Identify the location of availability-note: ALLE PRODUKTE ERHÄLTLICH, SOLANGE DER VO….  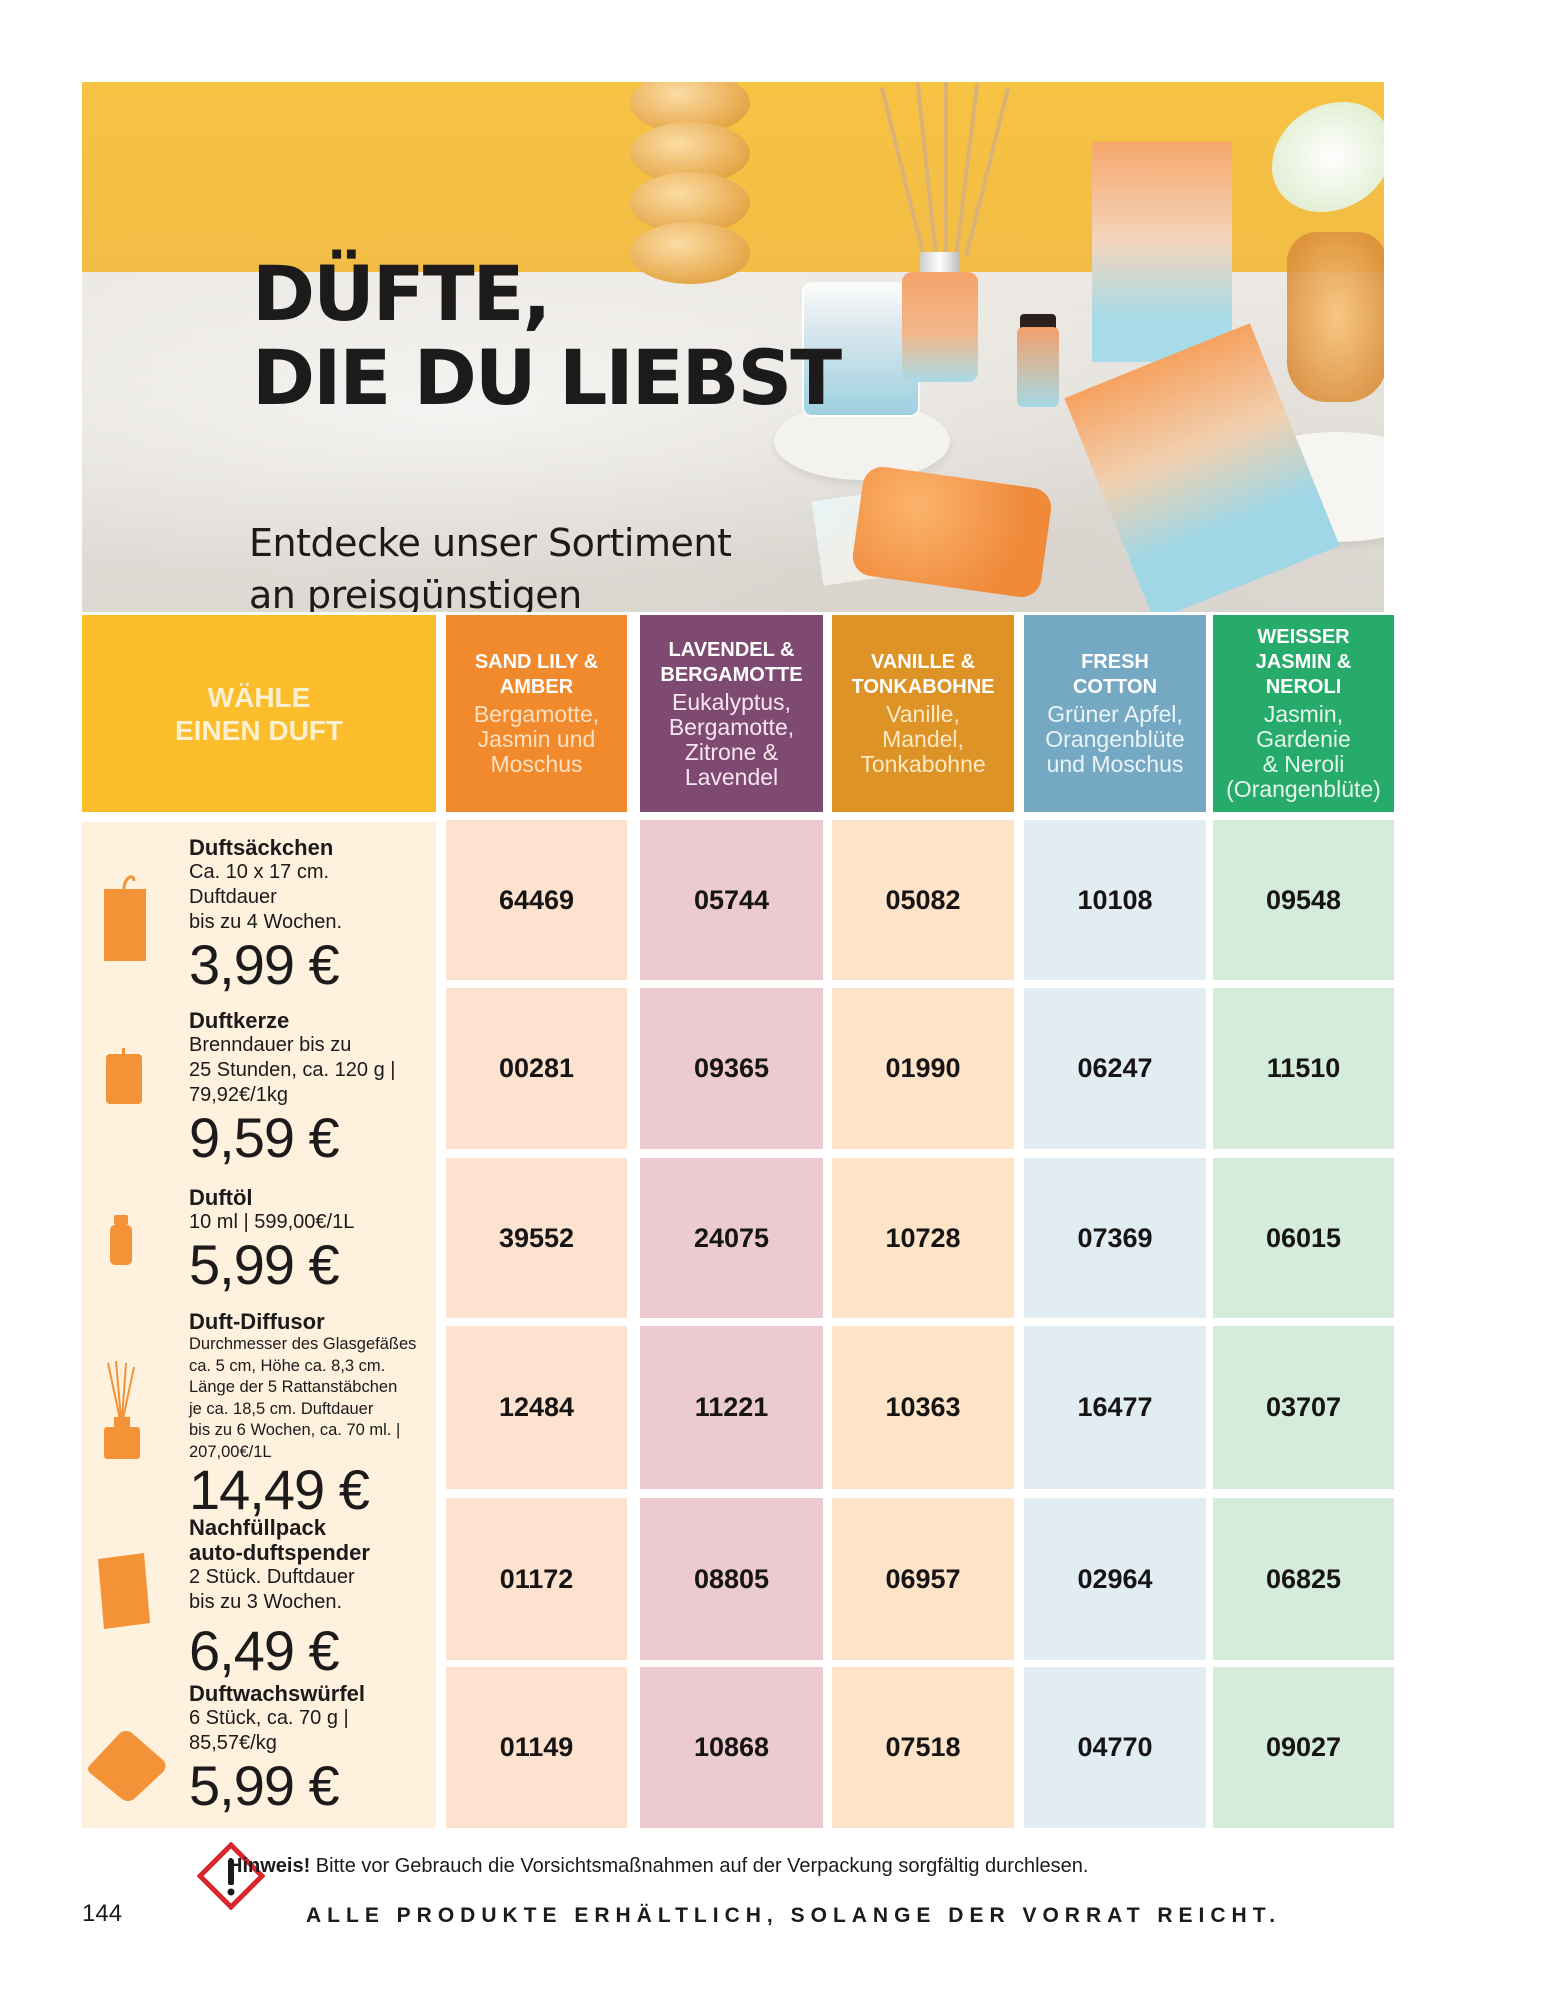
(794, 1915).